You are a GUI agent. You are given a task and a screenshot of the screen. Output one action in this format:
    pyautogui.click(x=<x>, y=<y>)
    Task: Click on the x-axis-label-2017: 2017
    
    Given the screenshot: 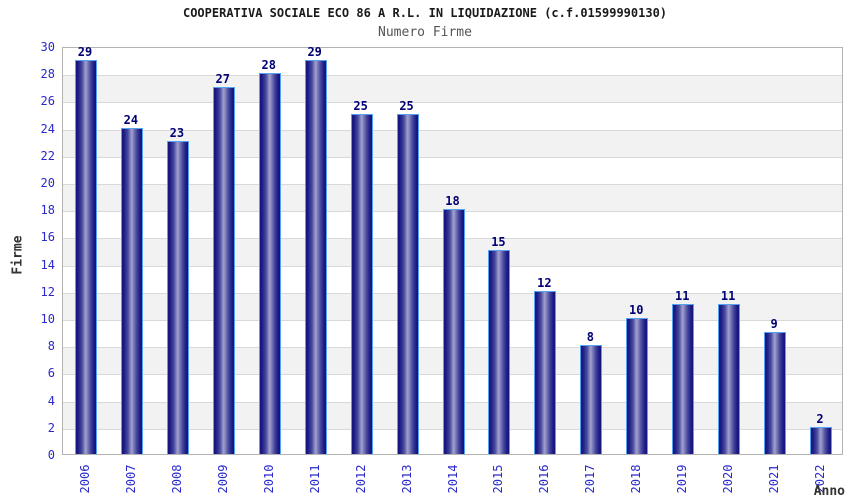 What is the action you would take?
    pyautogui.click(x=590, y=479)
    